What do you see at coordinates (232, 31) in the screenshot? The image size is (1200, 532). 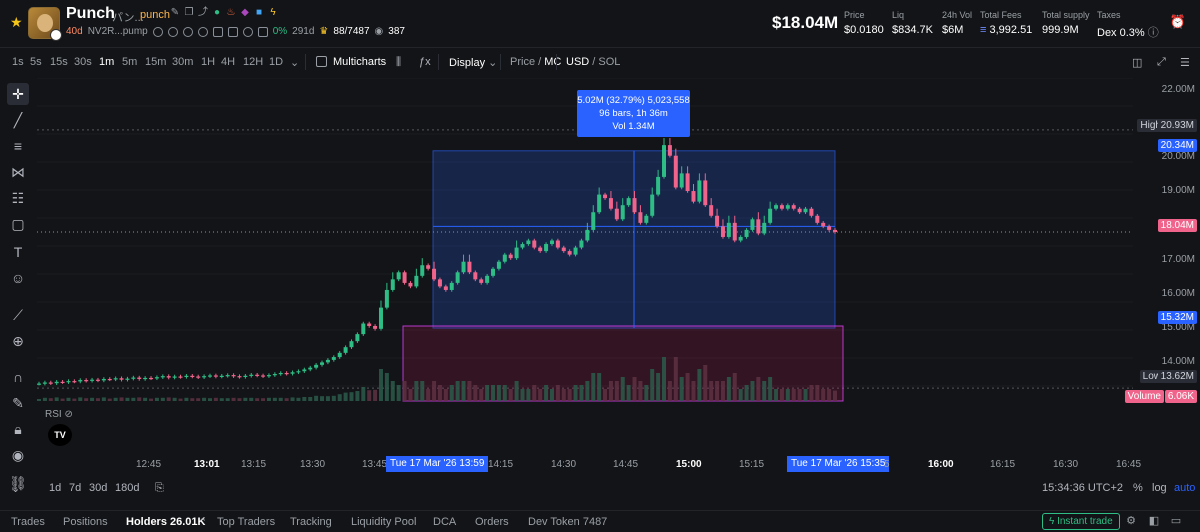 I see `search-icon` at bounding box center [232, 31].